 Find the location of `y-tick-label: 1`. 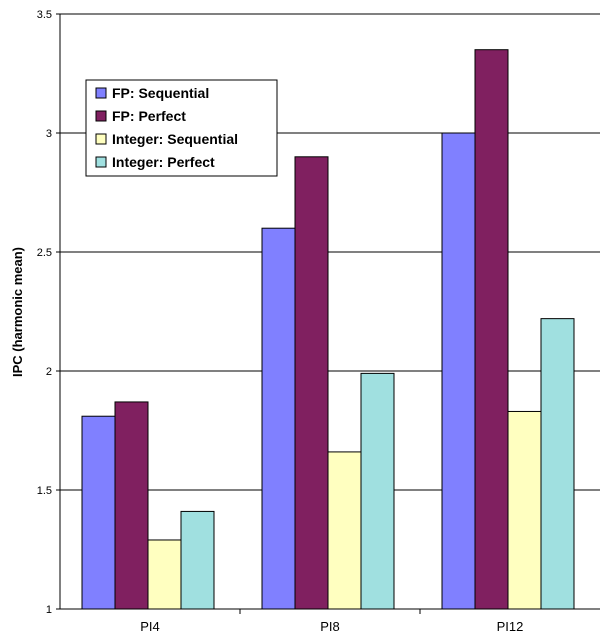

y-tick-label: 1 is located at coordinates (49, 610).